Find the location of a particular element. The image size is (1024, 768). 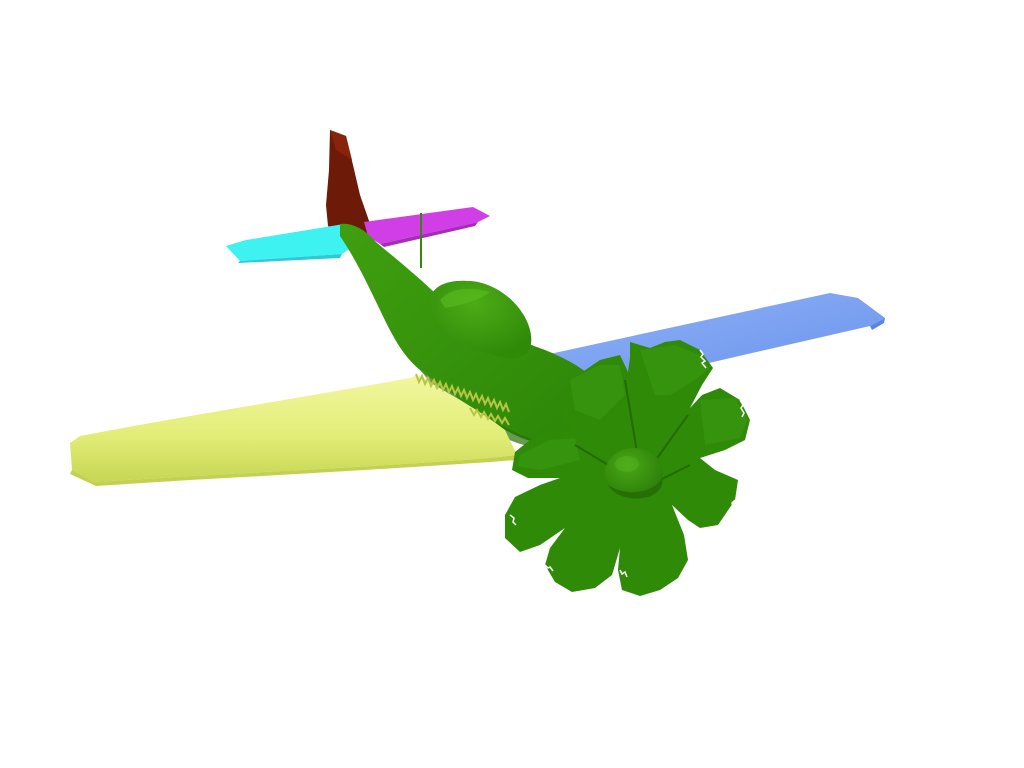

left-horizontal-stabilizer is located at coordinates (295, 243).